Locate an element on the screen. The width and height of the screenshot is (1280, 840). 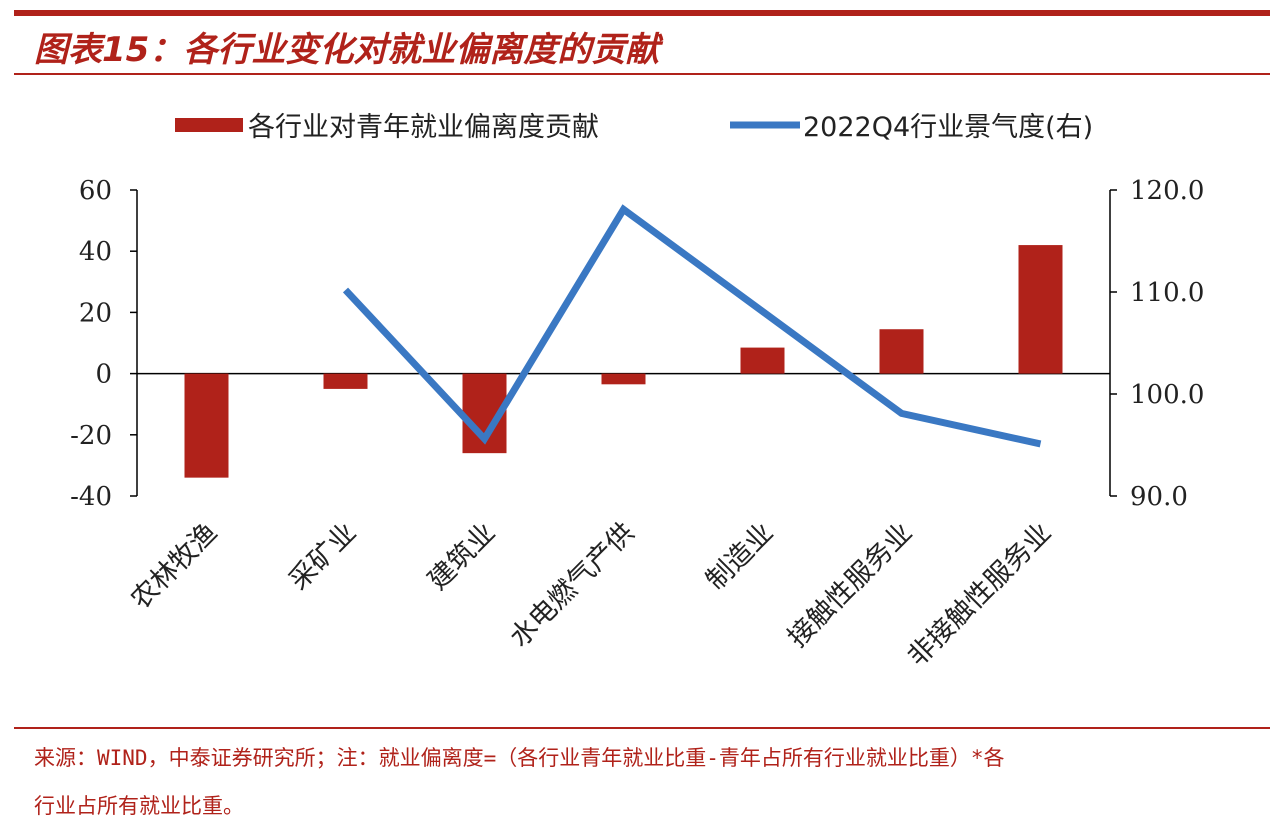
legend-bar-swatch is located at coordinates (209, 125).